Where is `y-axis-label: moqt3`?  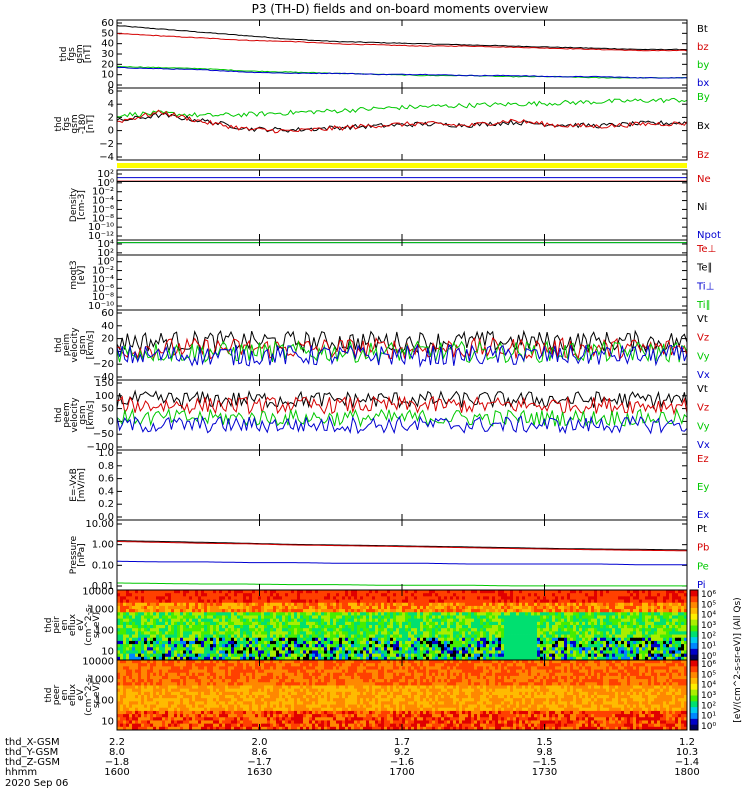
y-axis-label: moqt3 is located at coordinates (74, 274).